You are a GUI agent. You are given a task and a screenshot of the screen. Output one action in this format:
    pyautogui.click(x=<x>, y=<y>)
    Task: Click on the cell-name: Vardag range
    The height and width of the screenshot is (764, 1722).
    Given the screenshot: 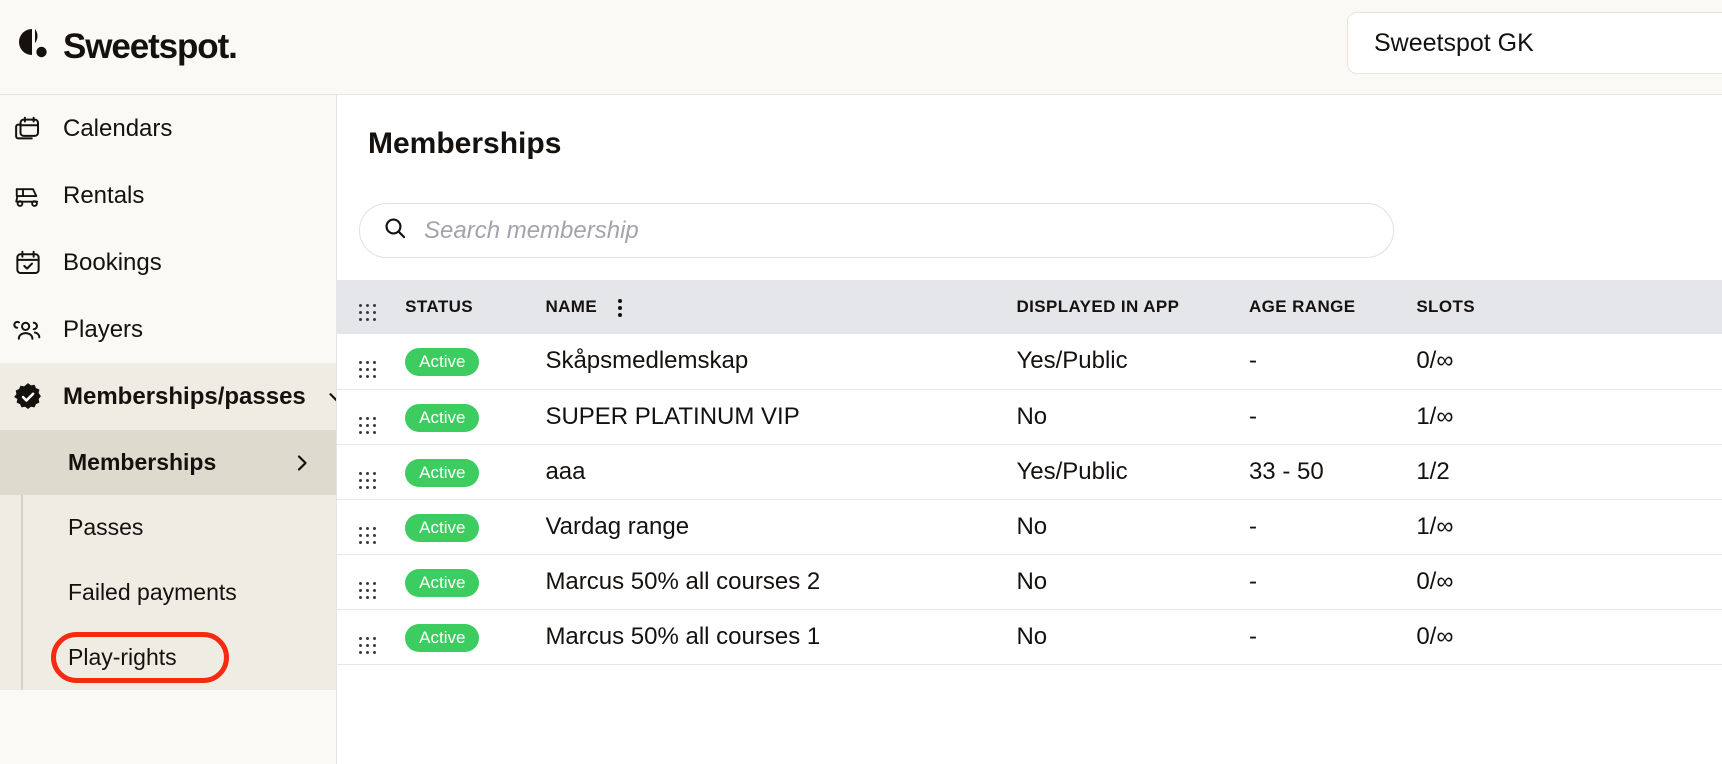 What is the action you would take?
    pyautogui.click(x=781, y=527)
    